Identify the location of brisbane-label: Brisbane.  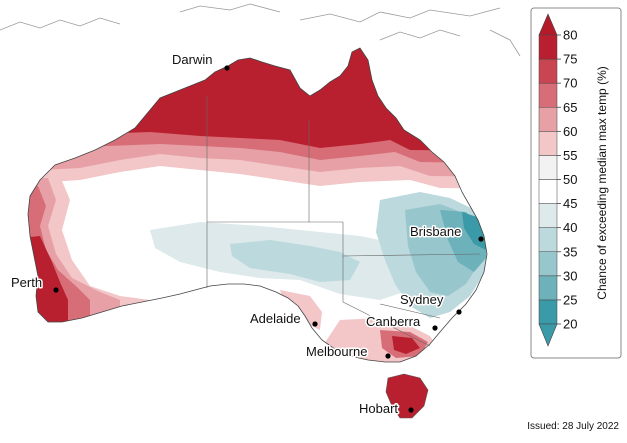
(435, 231).